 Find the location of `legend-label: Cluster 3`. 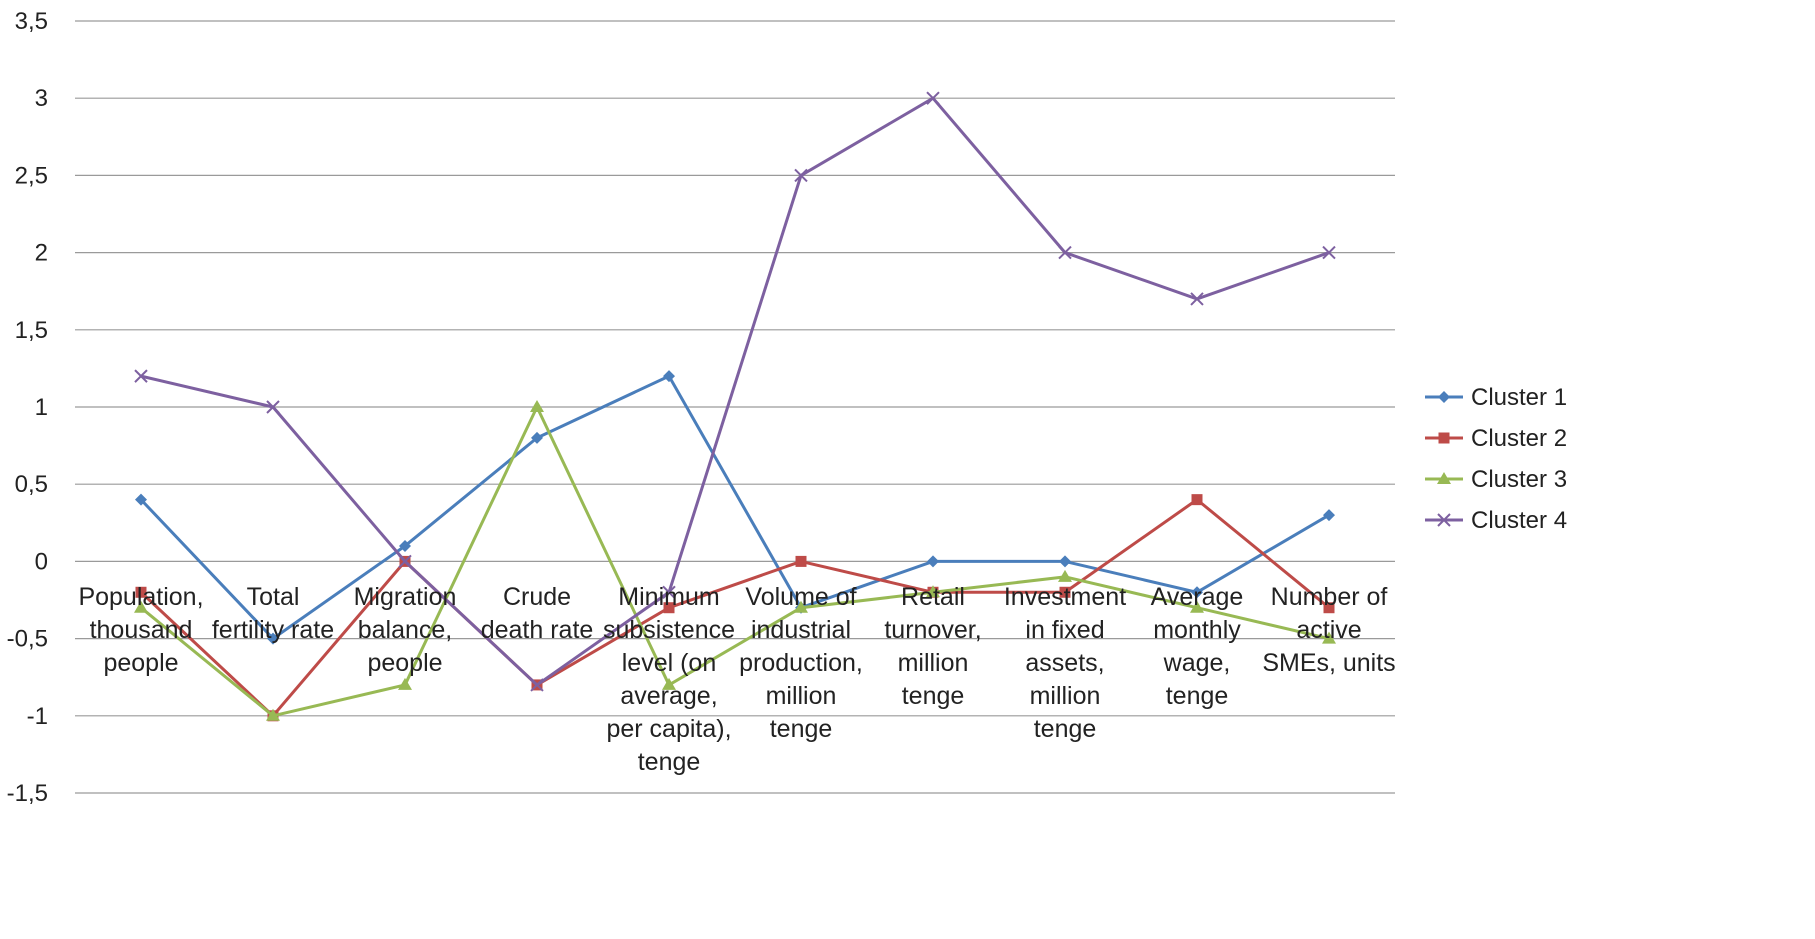

legend-label: Cluster 3 is located at coordinates (1519, 479).